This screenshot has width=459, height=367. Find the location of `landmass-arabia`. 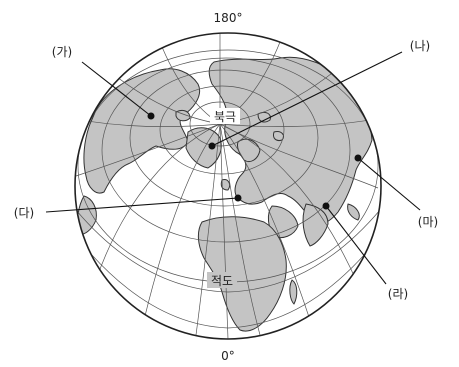

landmass-arabia is located at coordinates (283, 222).